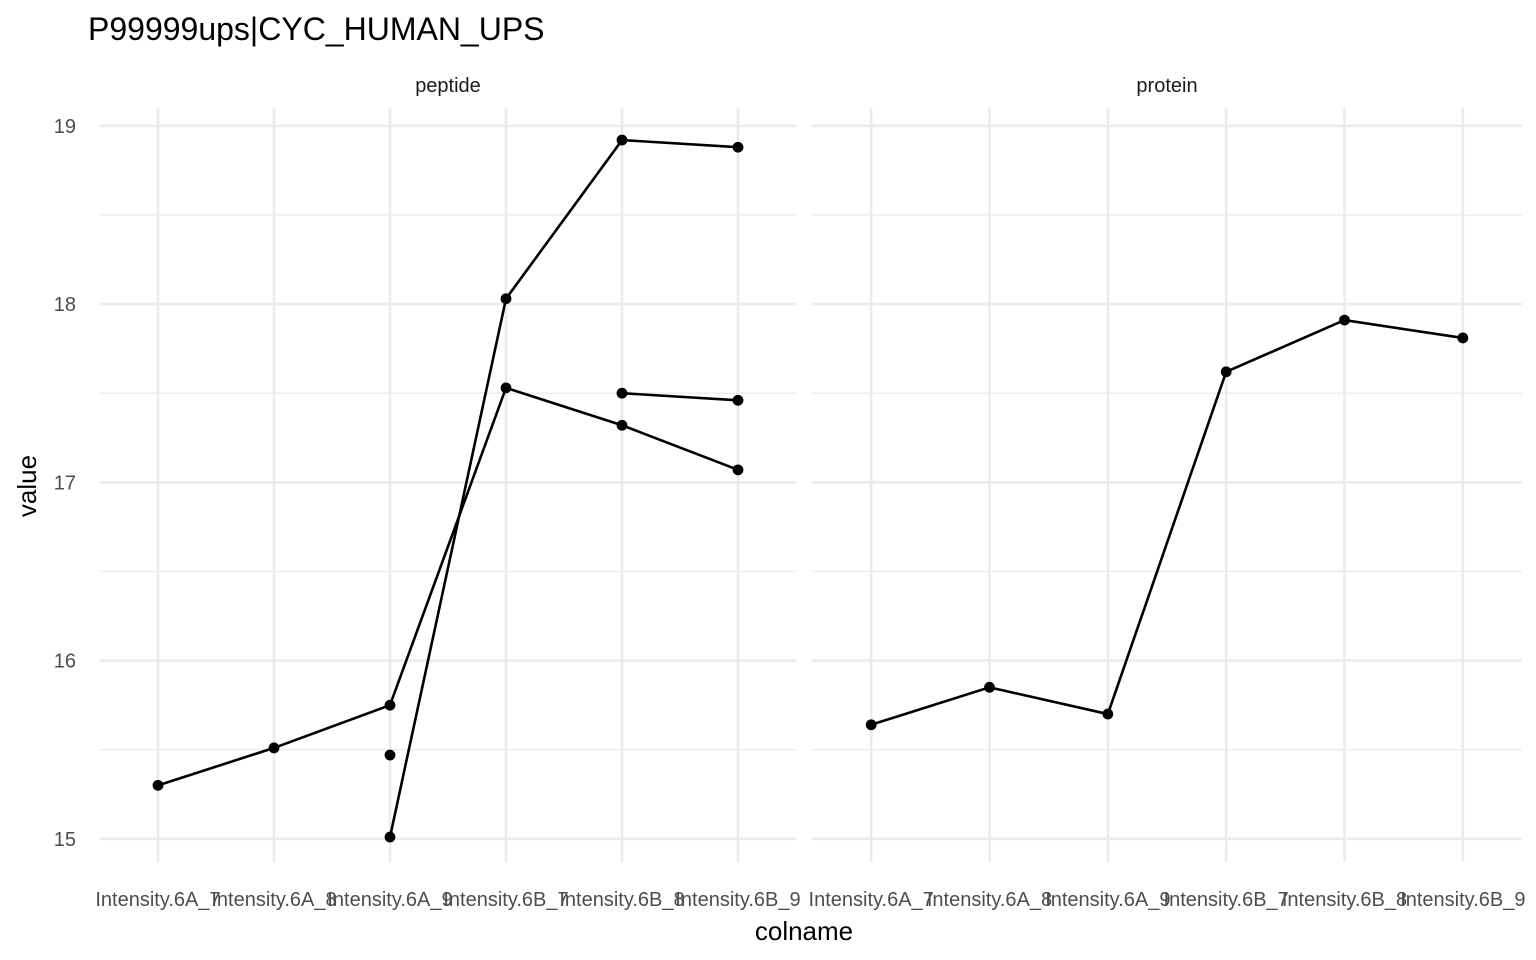 The width and height of the screenshot is (1536, 960). What do you see at coordinates (65, 840) in the screenshot?
I see `y-tick-label: 15` at bounding box center [65, 840].